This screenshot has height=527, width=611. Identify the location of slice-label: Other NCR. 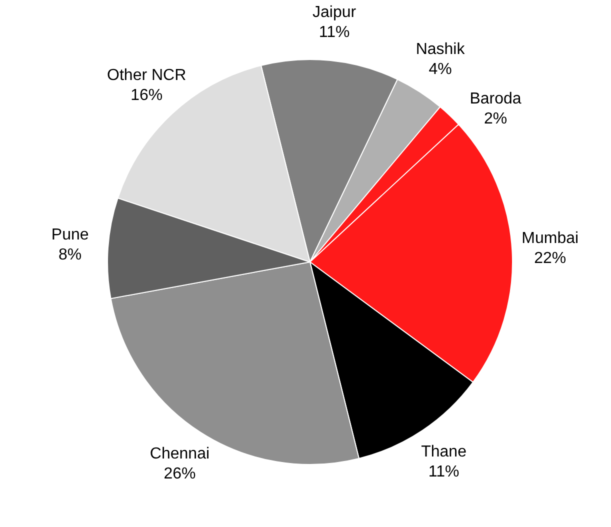
(146, 75).